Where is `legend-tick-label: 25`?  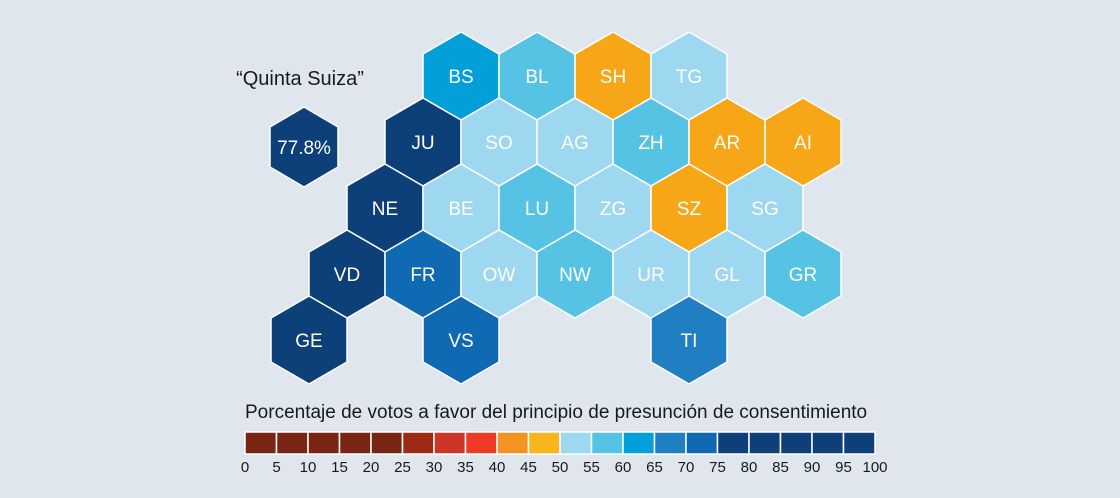
legend-tick-label: 25 is located at coordinates (402, 467).